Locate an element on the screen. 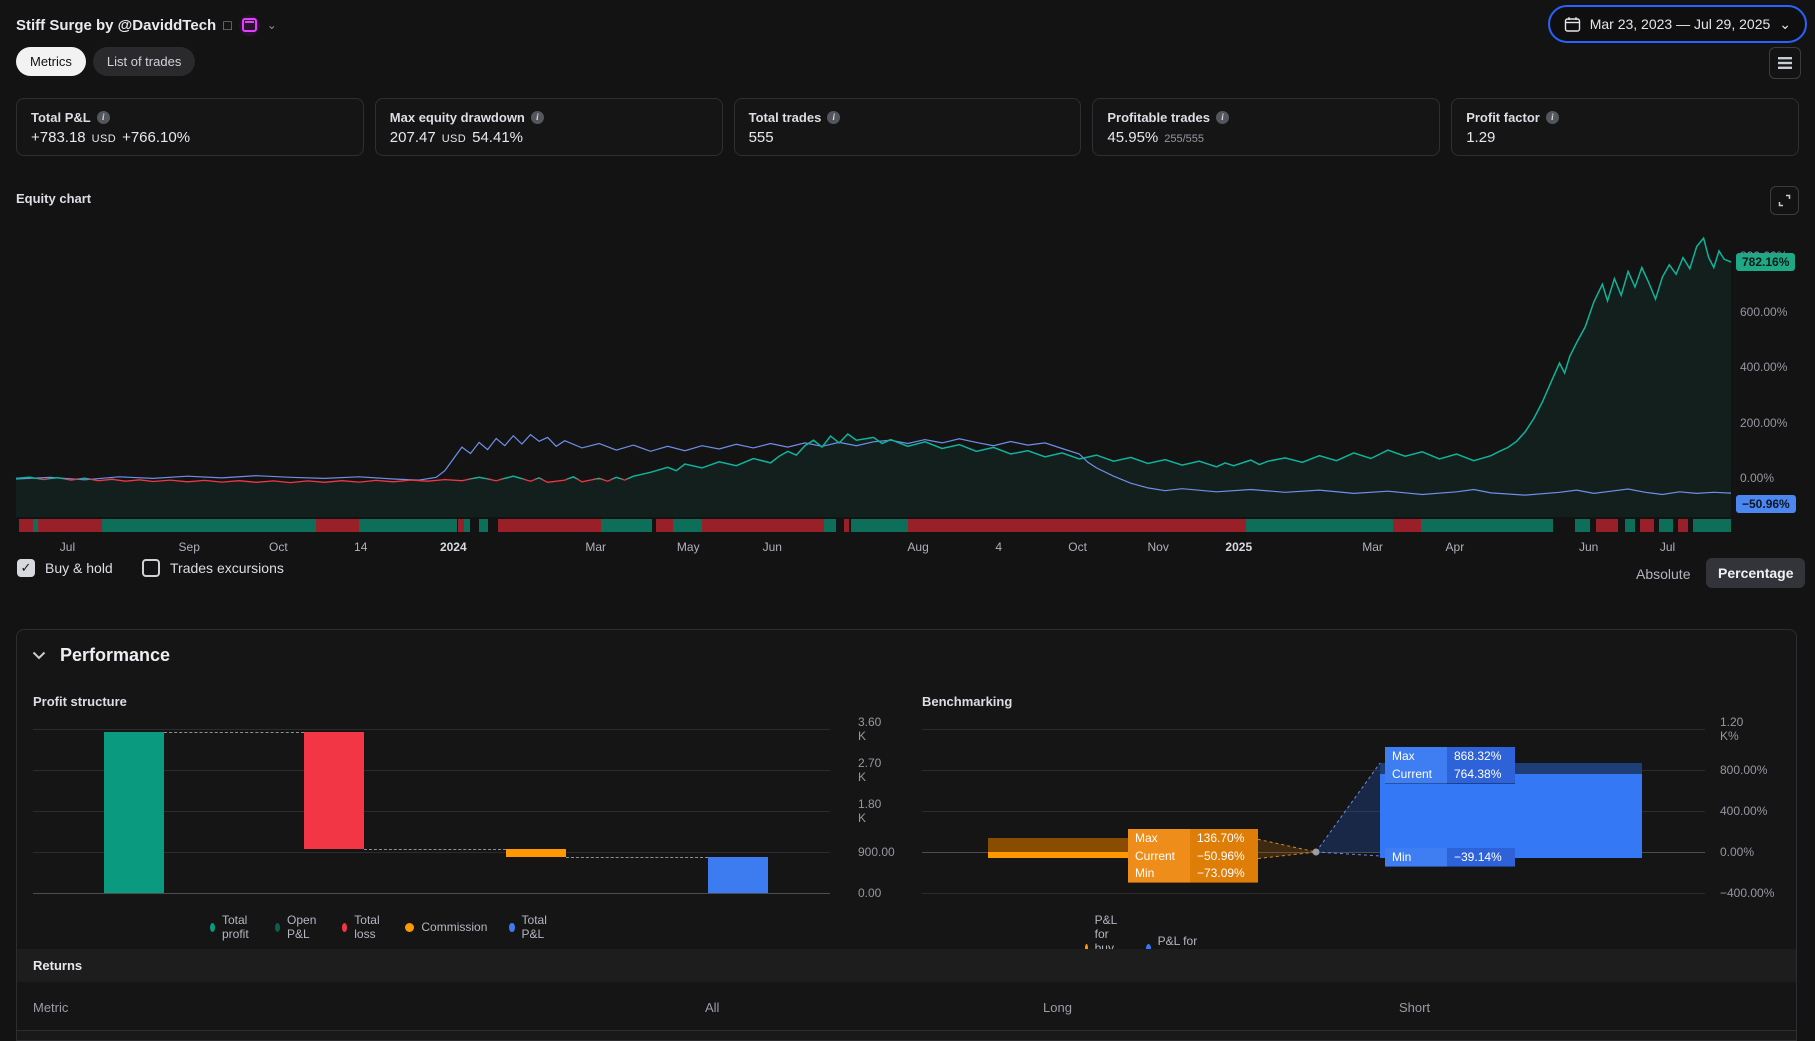 The width and height of the screenshot is (1815, 1041). returns-section-header: Returns is located at coordinates (906, 965).